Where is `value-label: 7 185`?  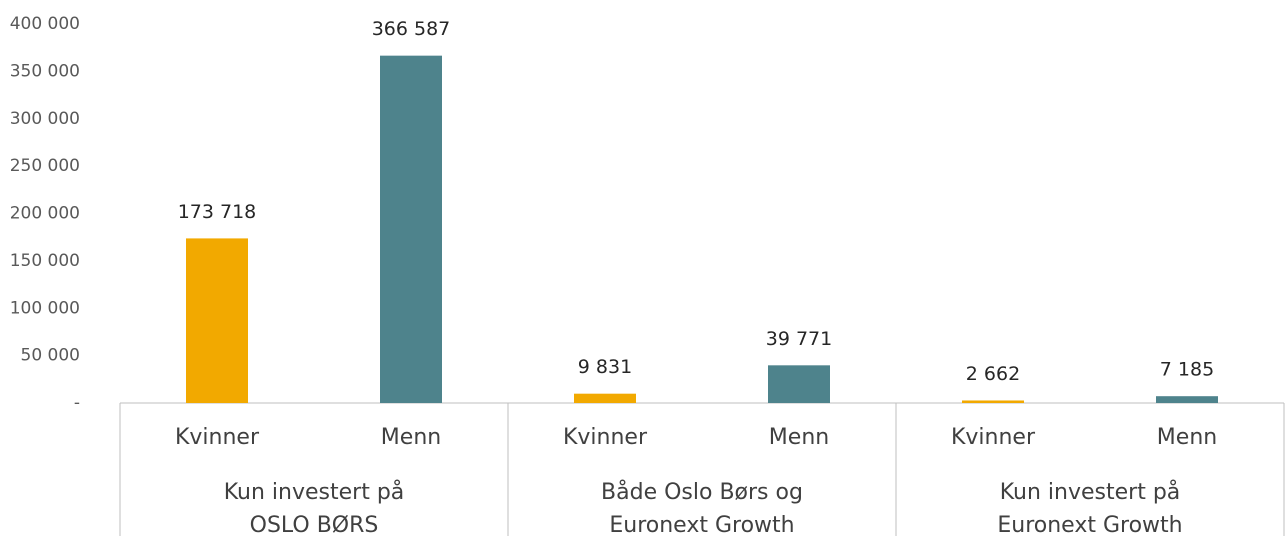 value-label: 7 185 is located at coordinates (1187, 370).